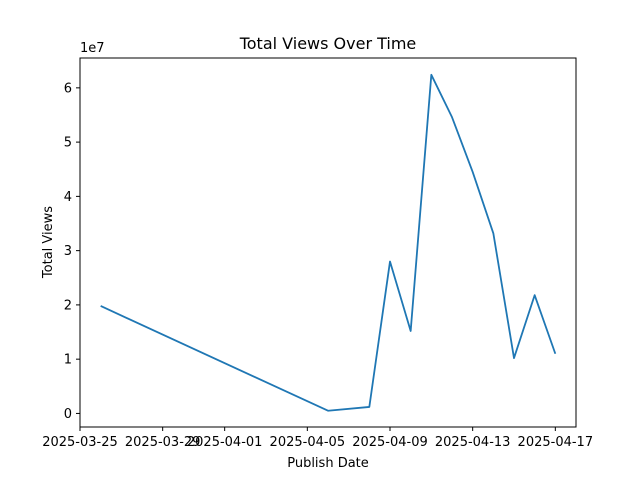 This screenshot has height=480, width=640. Describe the element at coordinates (68, 414) in the screenshot. I see `y-tick-label: 0` at that location.